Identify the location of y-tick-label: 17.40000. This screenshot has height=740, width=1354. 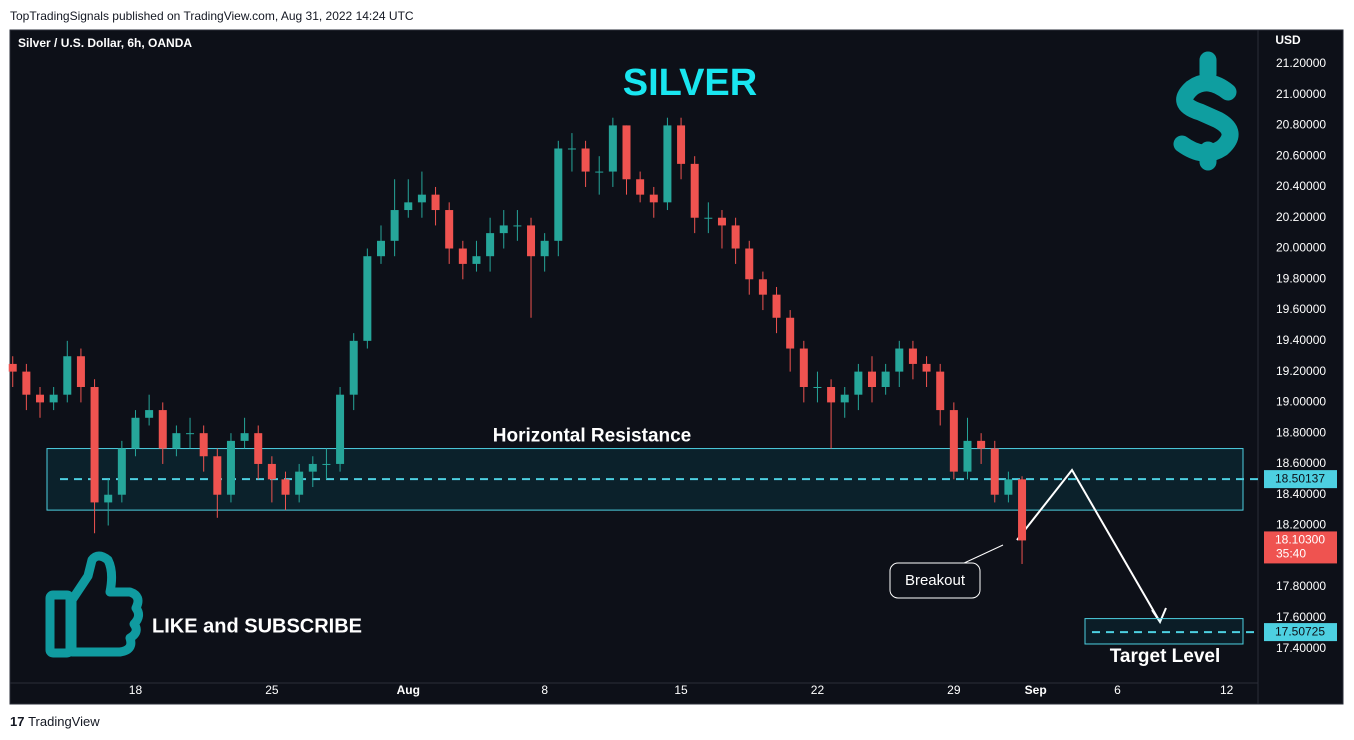
(1301, 648).